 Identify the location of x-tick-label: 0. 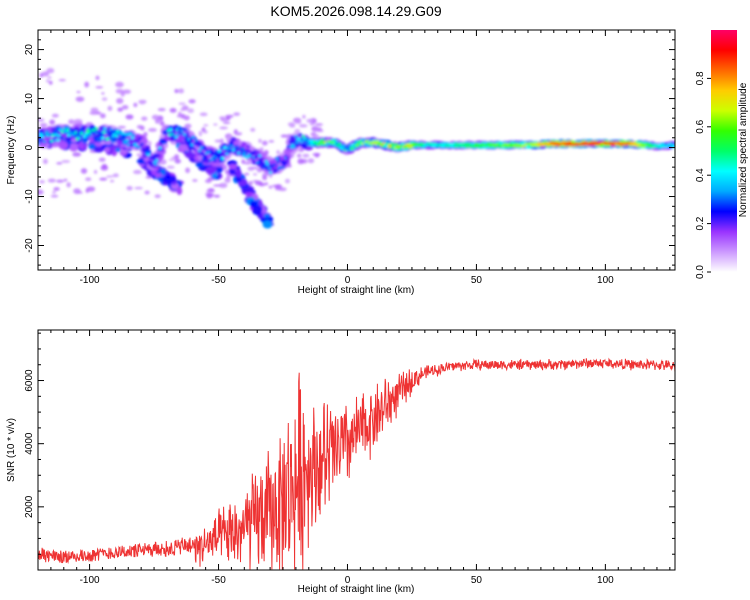
(348, 580).